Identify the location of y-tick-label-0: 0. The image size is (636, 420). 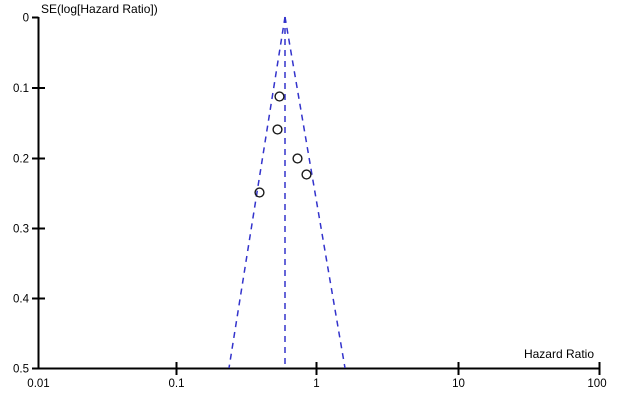
(26, 19).